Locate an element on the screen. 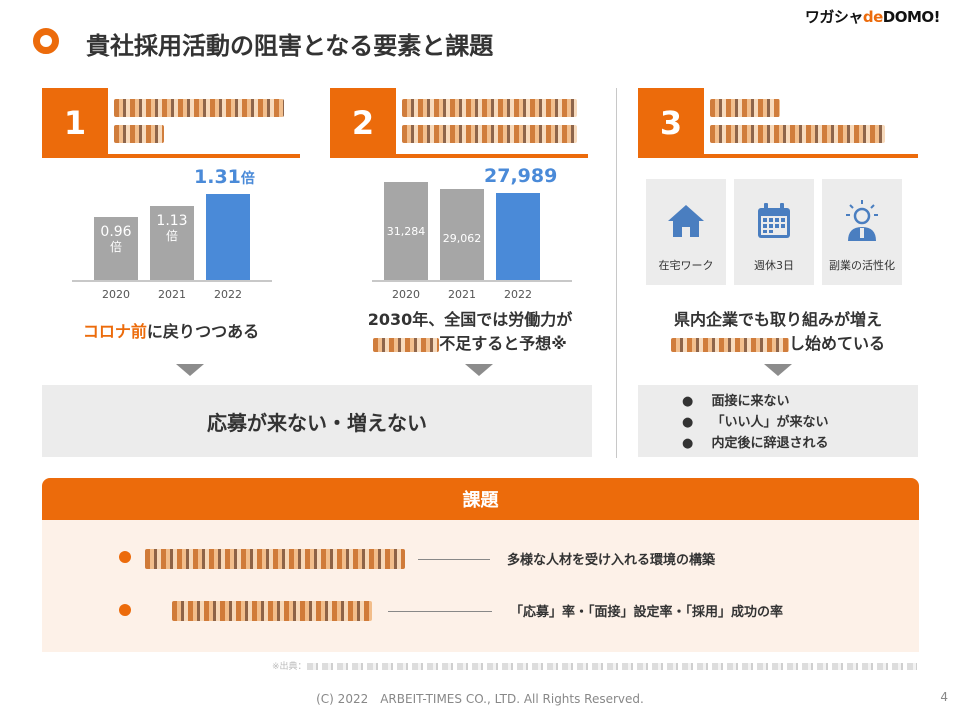 Image resolution: width=960 pixels, height=720 pixels. page-number: 4 is located at coordinates (944, 697).